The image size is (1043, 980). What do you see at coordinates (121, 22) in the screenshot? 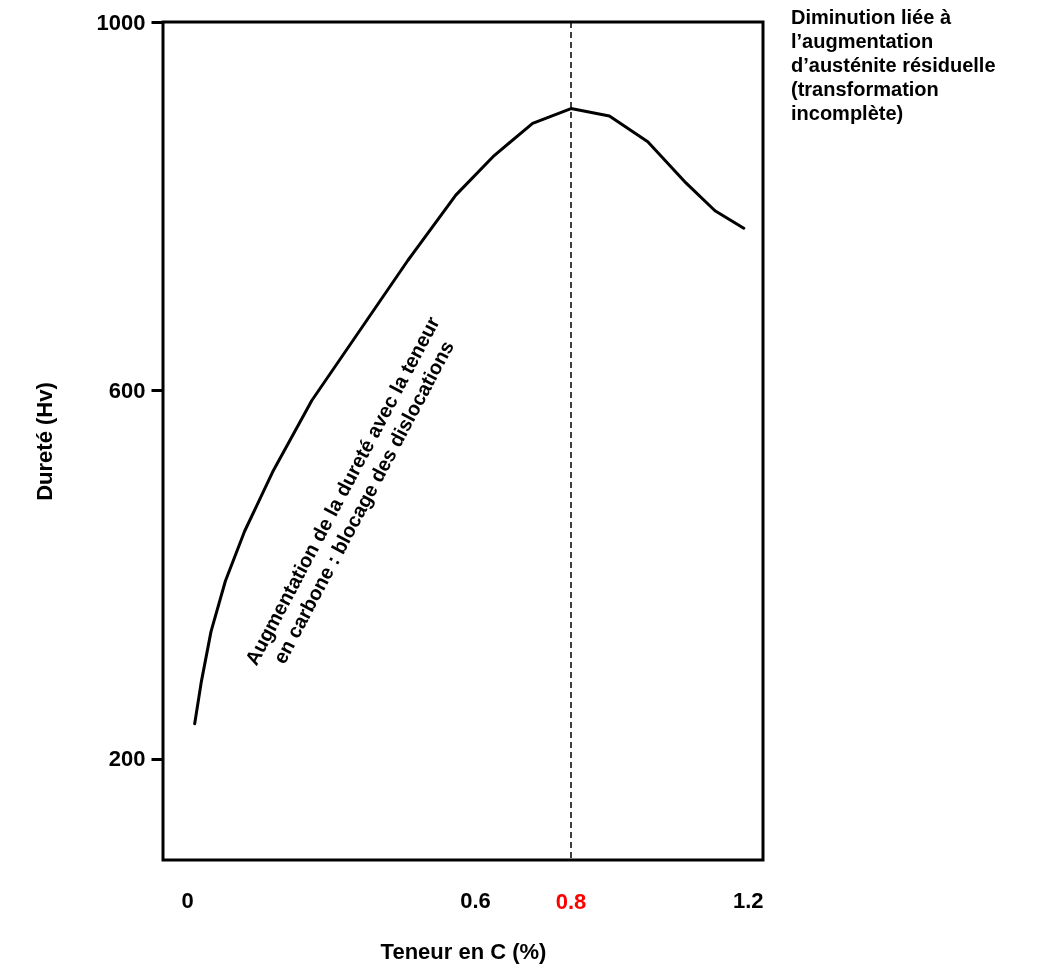
I see `y-tick-label: 1000` at bounding box center [121, 22].